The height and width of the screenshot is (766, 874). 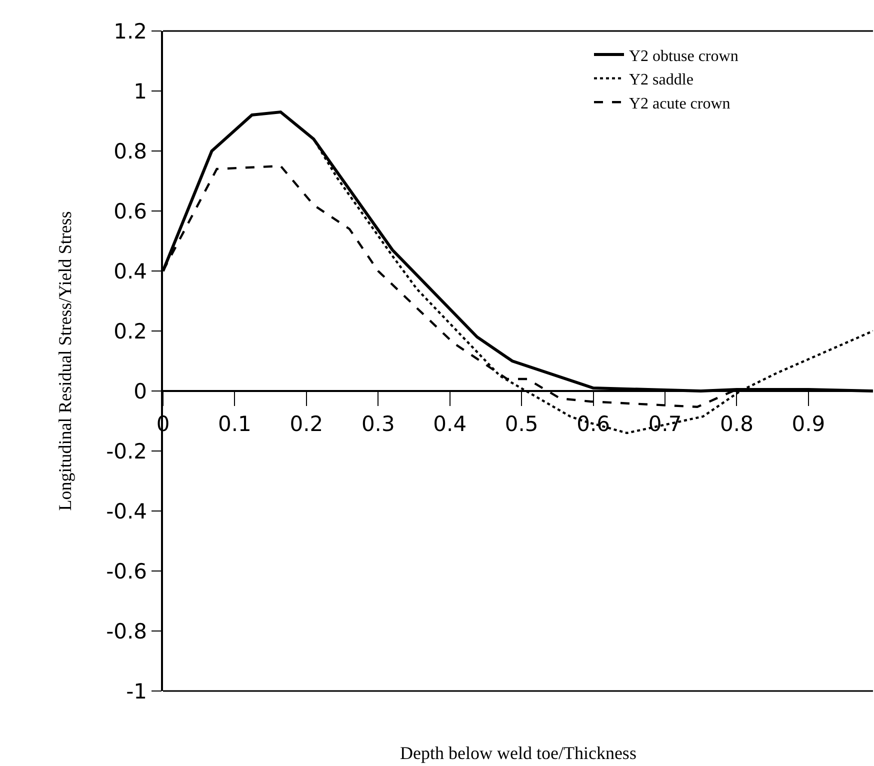 I want to click on y-tick-label: 1, so click(x=141, y=91).